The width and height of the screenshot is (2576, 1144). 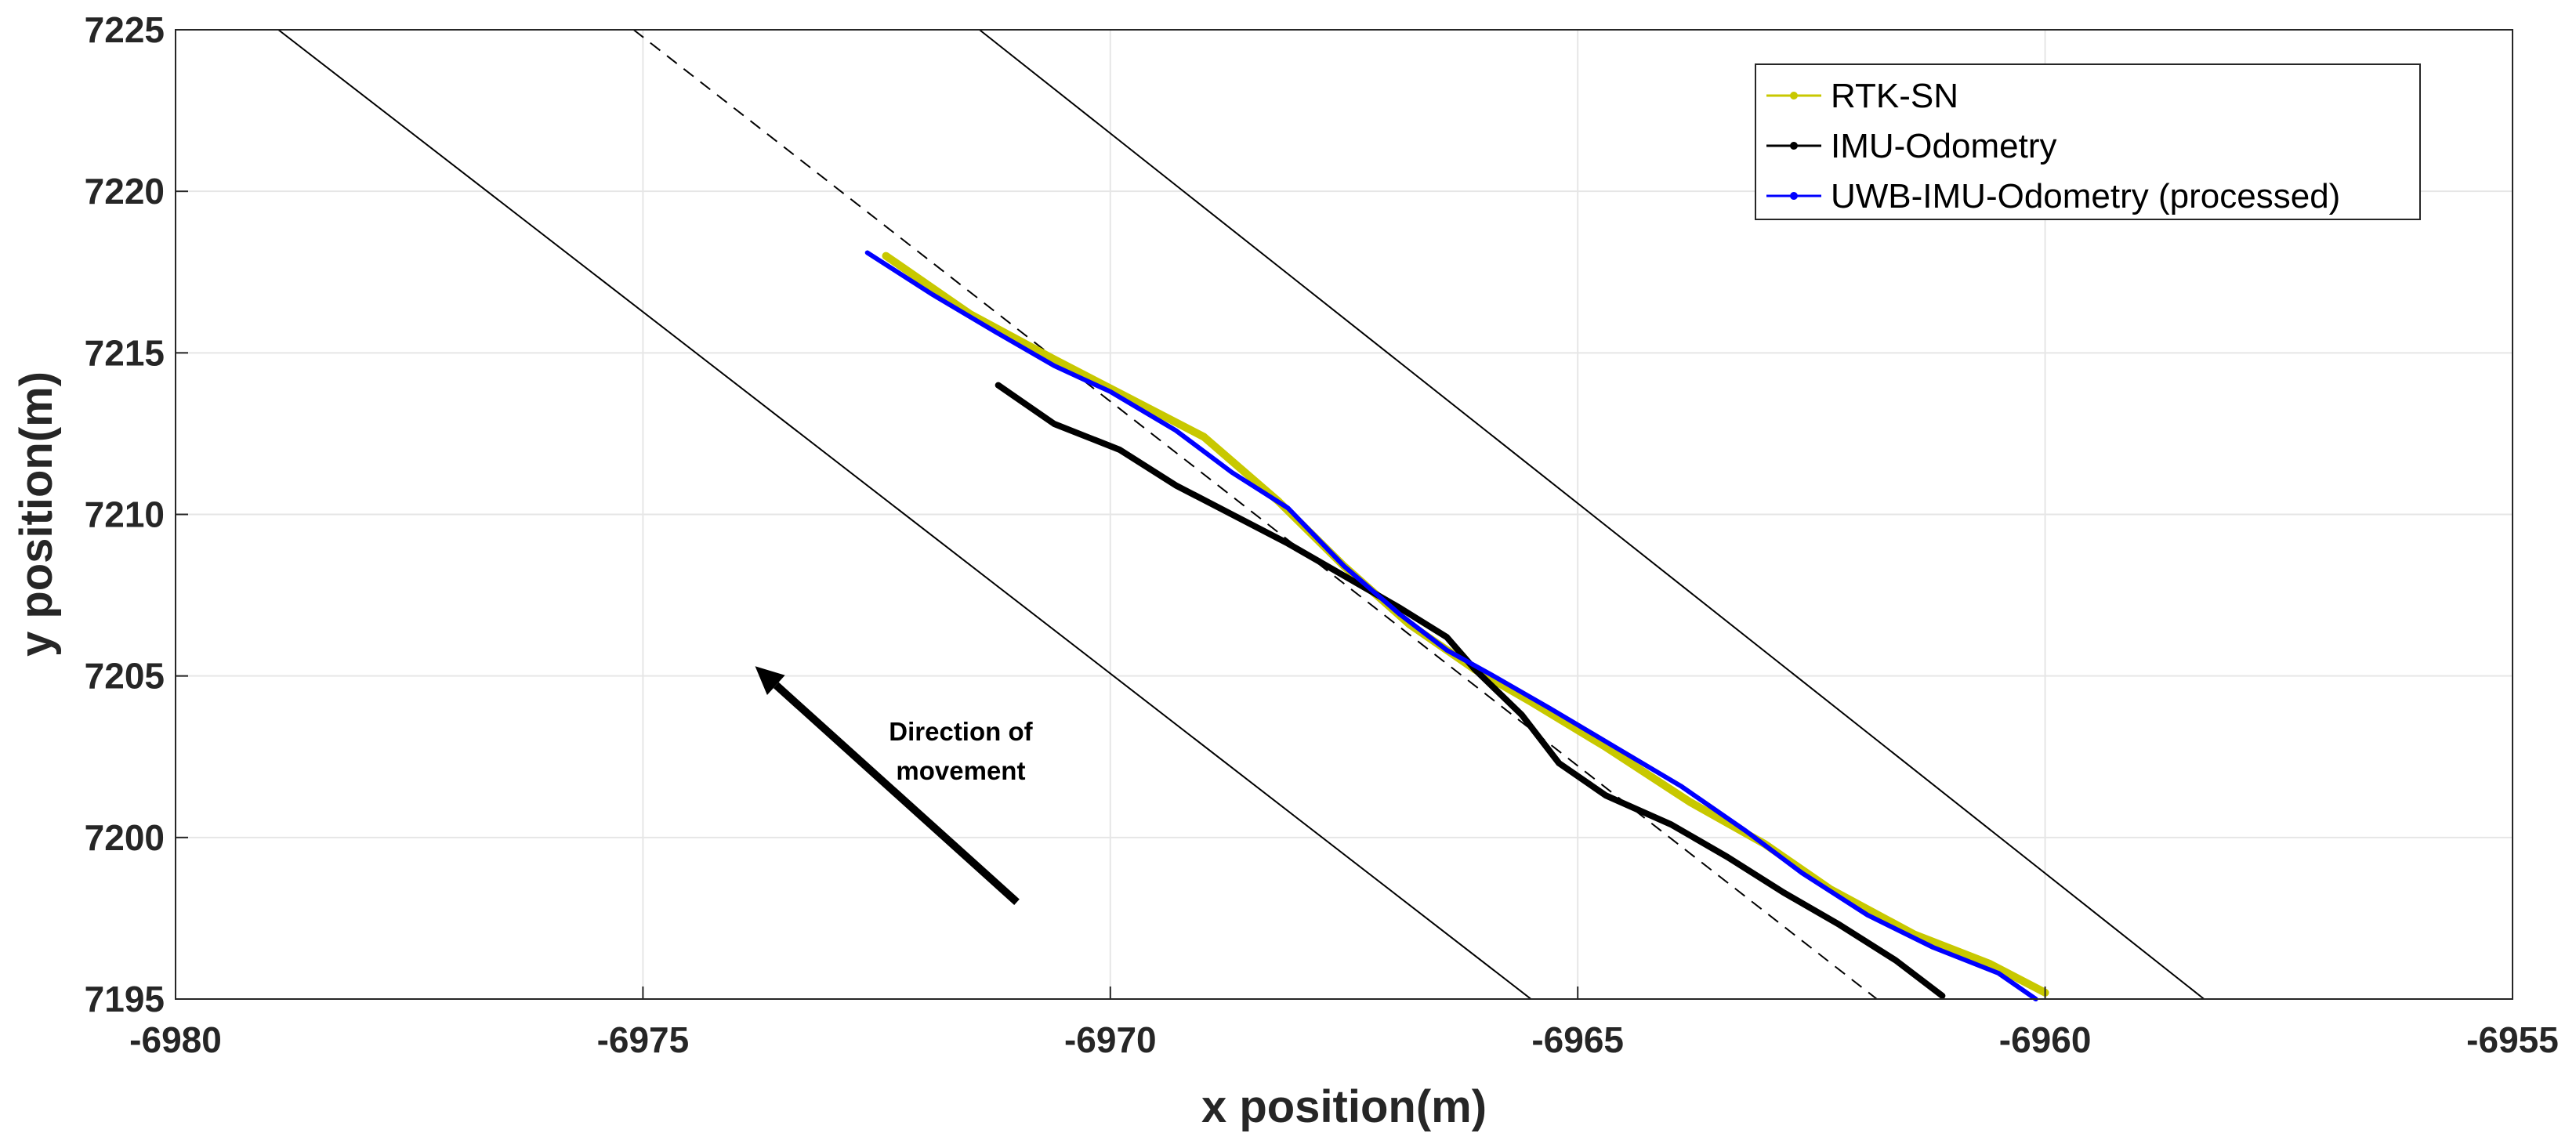 What do you see at coordinates (125, 838) in the screenshot?
I see `y-tick-label: 7200` at bounding box center [125, 838].